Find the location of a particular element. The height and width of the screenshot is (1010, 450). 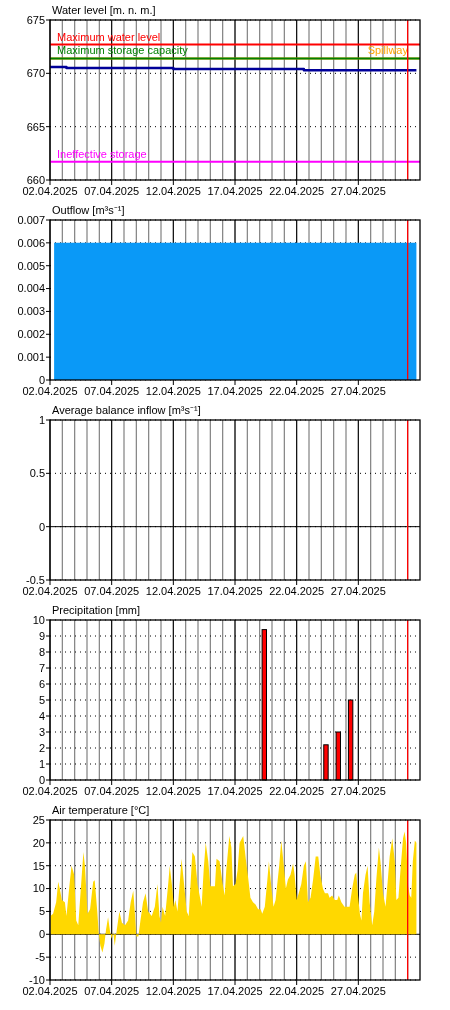

y-tick-label: 0.002 is located at coordinates (31, 334).